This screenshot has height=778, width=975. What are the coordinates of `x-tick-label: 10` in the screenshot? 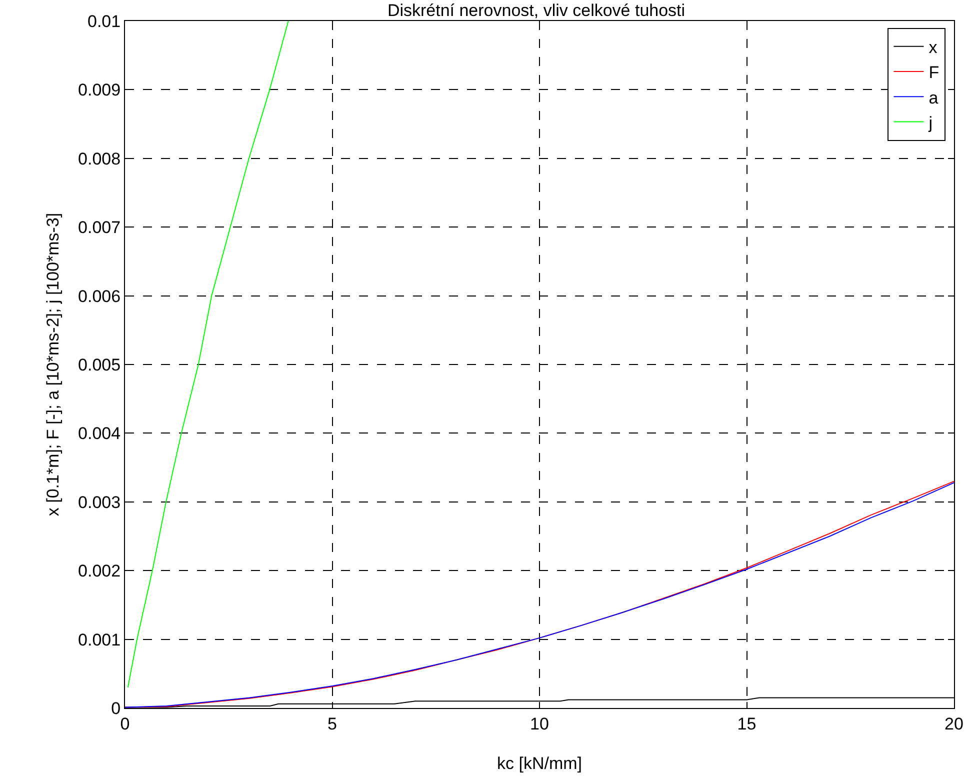 It's located at (539, 724).